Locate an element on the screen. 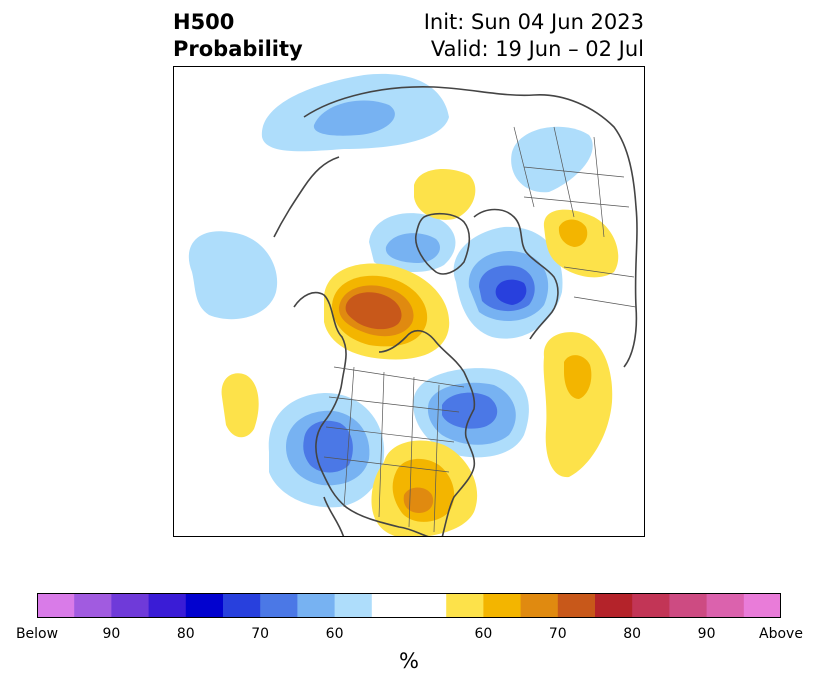 This screenshot has height=686, width=819. coastline-alaska is located at coordinates (306, 197).